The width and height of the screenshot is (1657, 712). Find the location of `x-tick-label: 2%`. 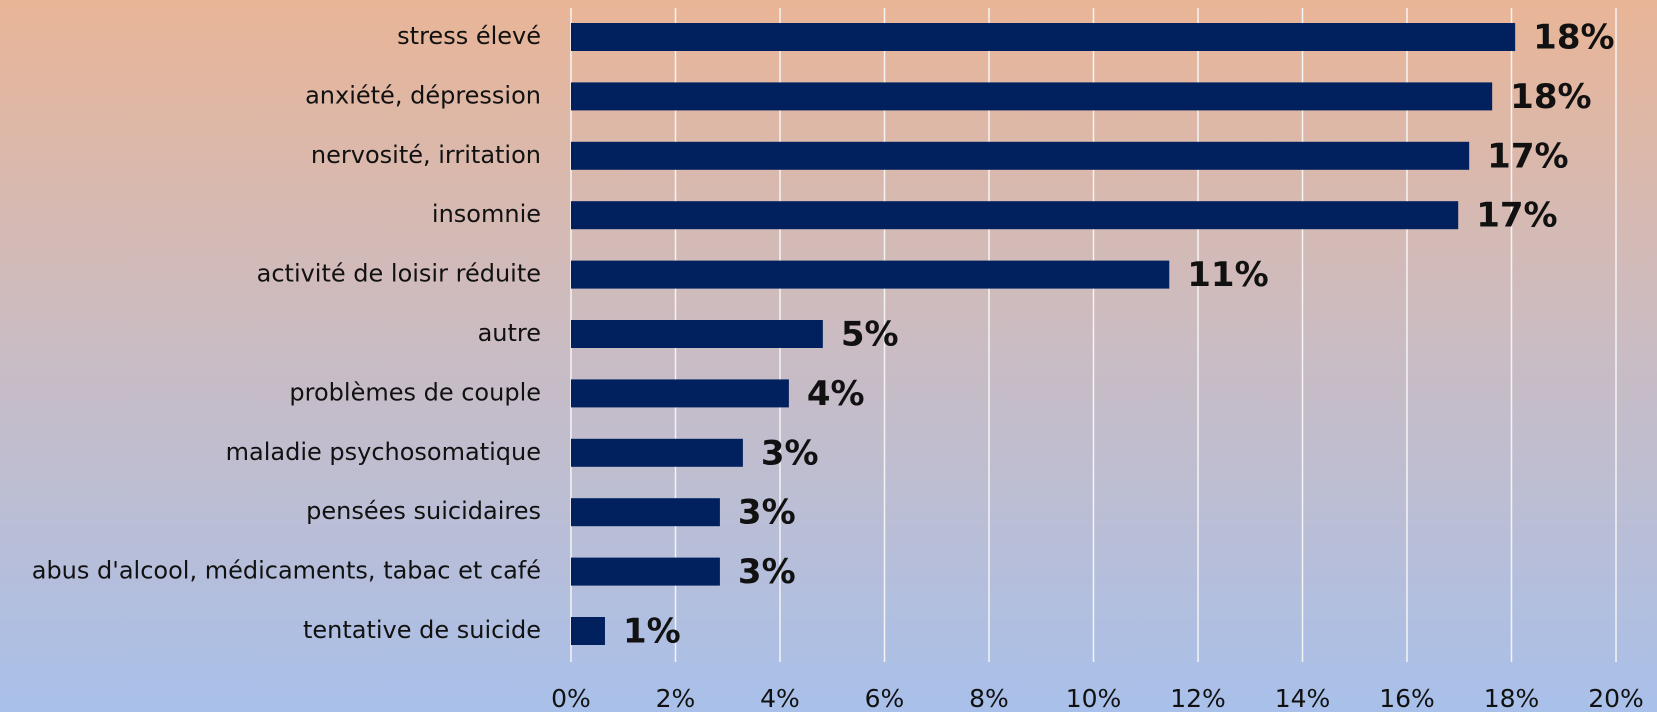

x-tick-label: 2% is located at coordinates (676, 698).